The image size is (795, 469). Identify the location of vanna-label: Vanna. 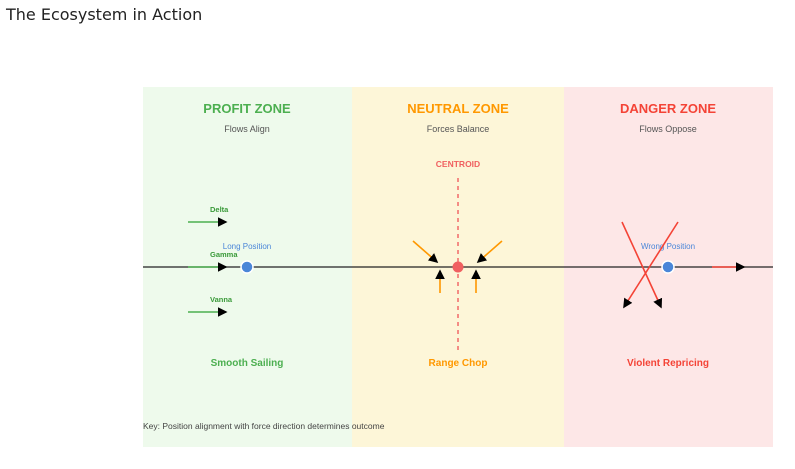
(221, 299).